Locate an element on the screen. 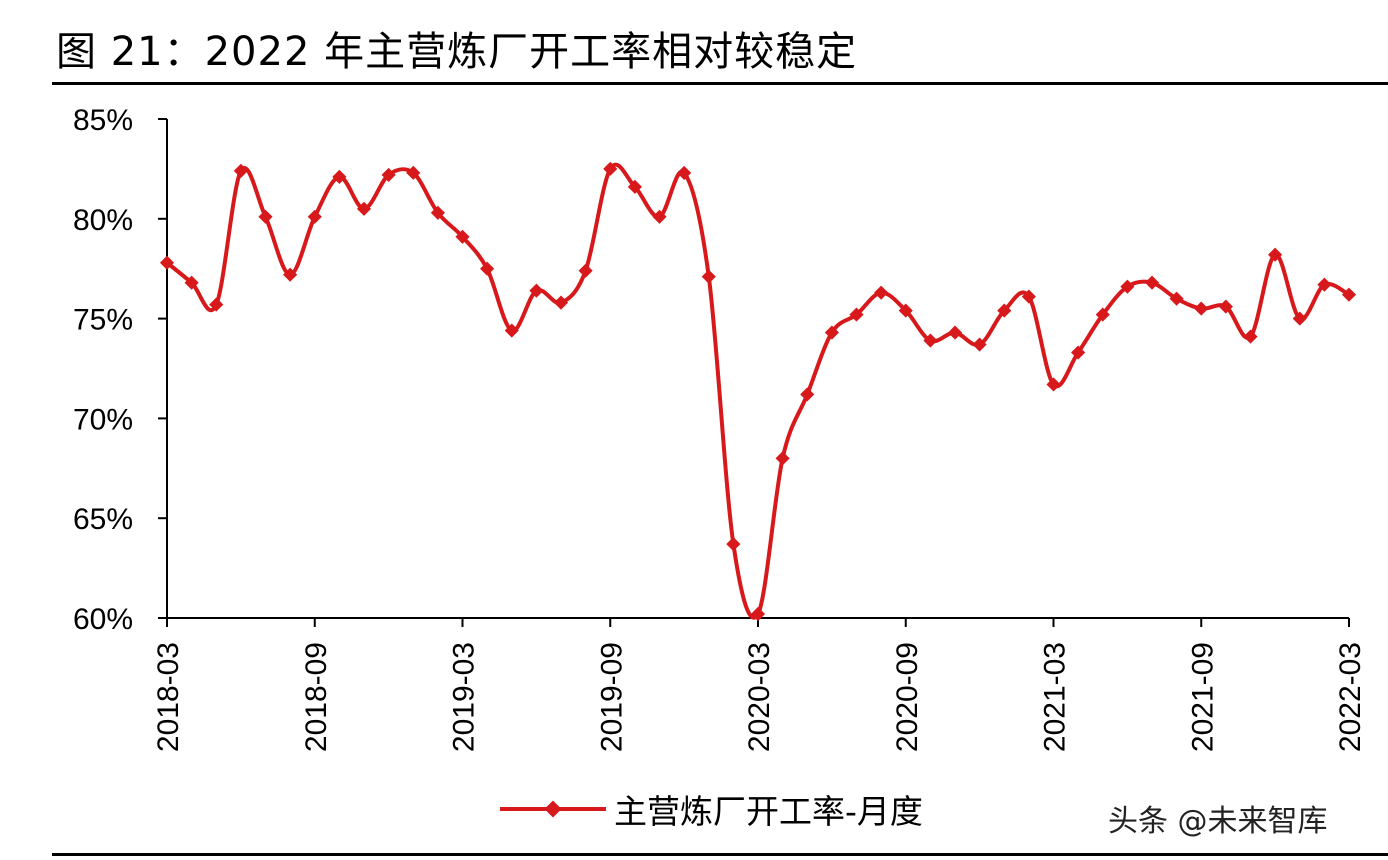  y-tick-label: 70% is located at coordinates (103, 419).